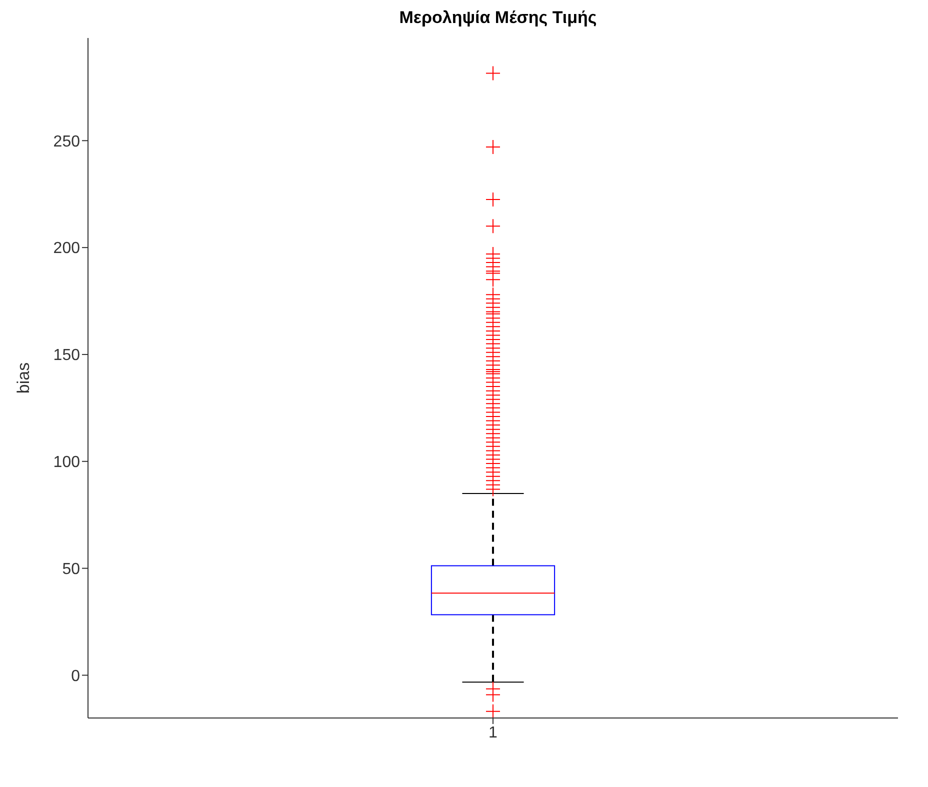 The image size is (928, 787). Describe the element at coordinates (66, 355) in the screenshot. I see `y-tick-label: 150` at that location.